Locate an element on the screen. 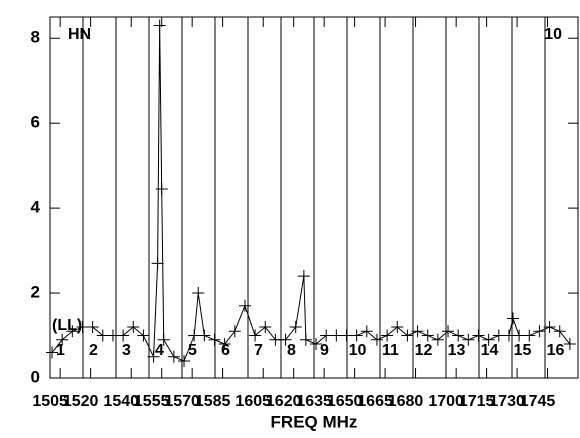 This screenshot has height=438, width=580. channel-label: 12 is located at coordinates (424, 350).